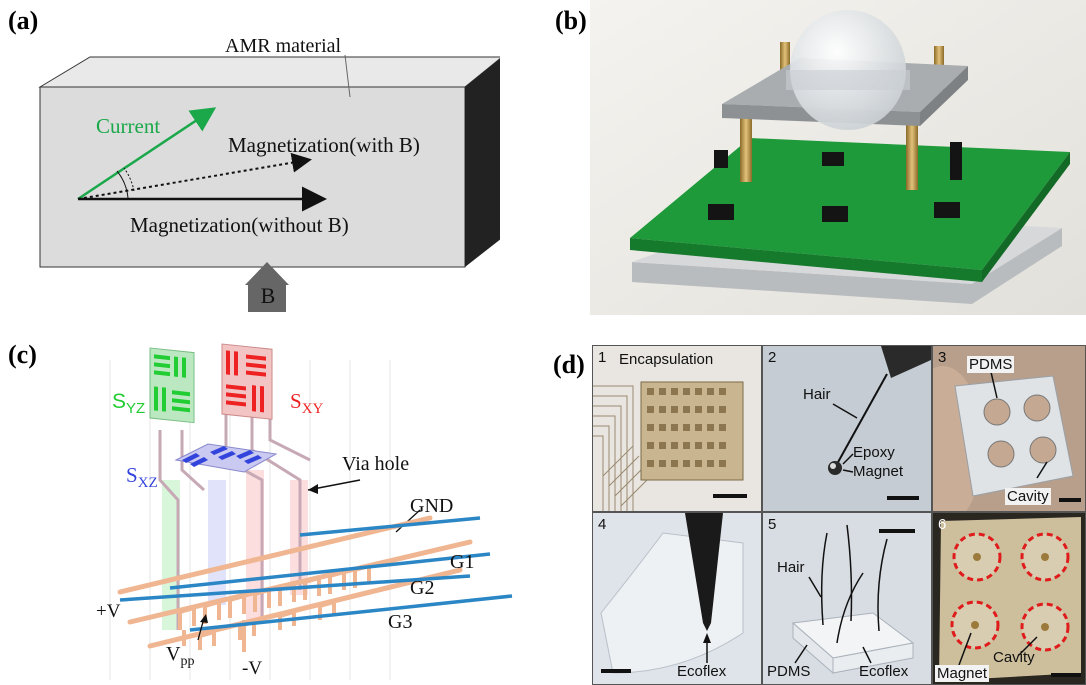 This screenshot has height=685, width=1086. I want to click on minus-v-label: -V, so click(252, 668).